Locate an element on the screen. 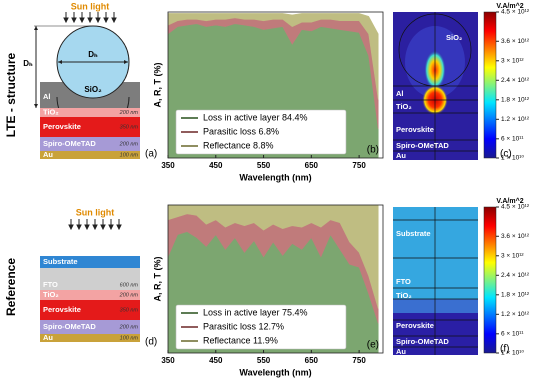 Image resolution: width=550 pixels, height=380 pixels. legend-label: Reflectance 11.9% is located at coordinates (240, 340).